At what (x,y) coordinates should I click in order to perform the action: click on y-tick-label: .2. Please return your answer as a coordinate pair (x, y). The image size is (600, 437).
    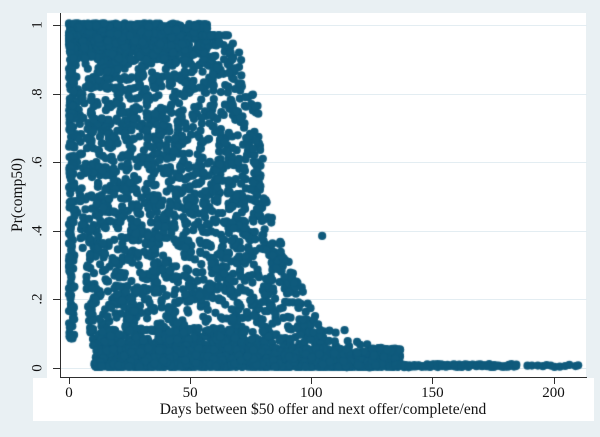
    Looking at the image, I should click on (37, 299).